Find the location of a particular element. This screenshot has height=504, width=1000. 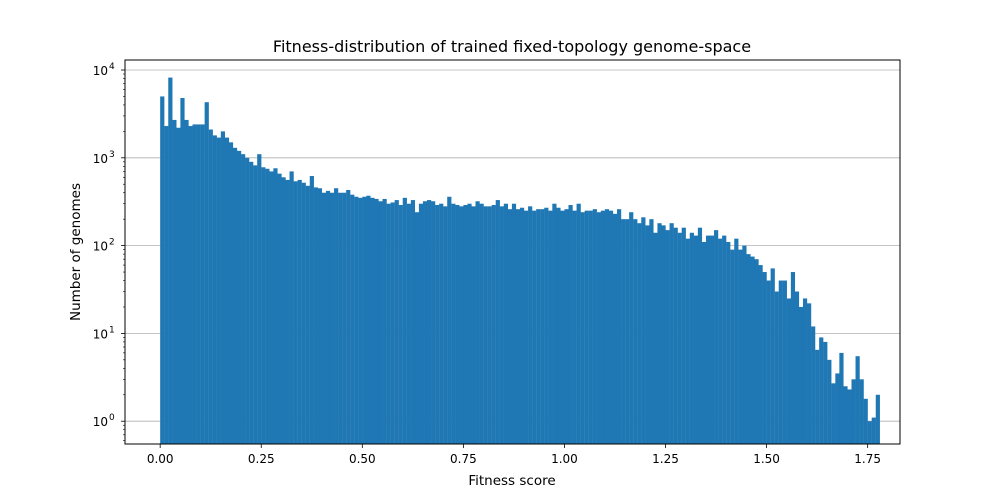

y-tick-label: 10 3 is located at coordinates (104, 158).